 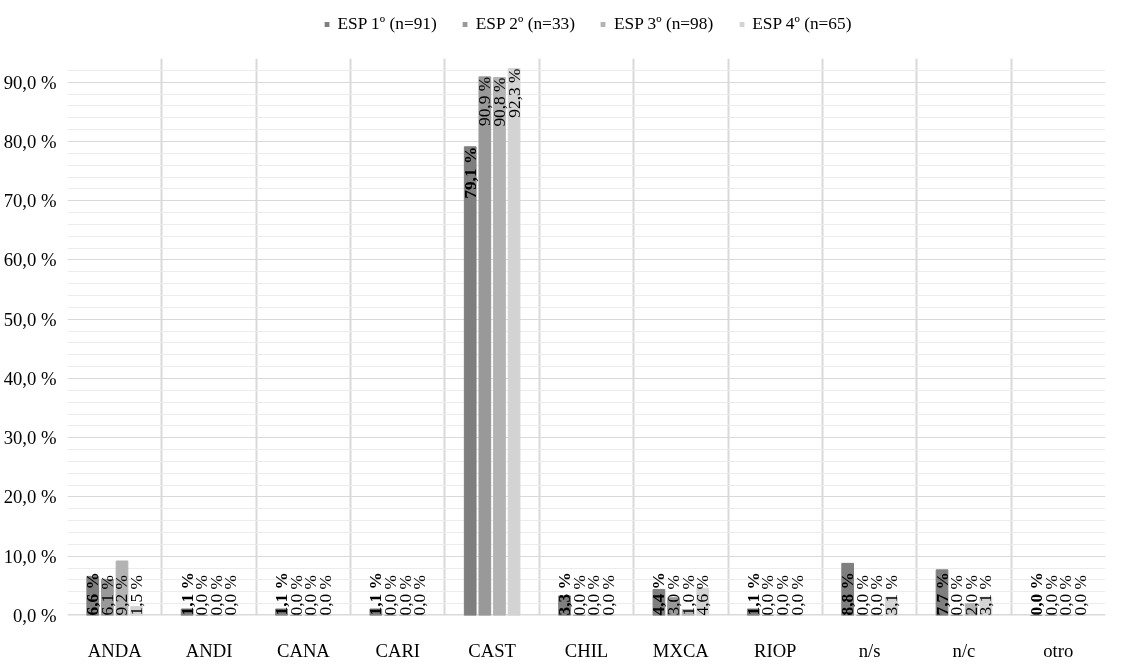 What do you see at coordinates (659, 594) in the screenshot?
I see `data-label: 4,4 %` at bounding box center [659, 594].